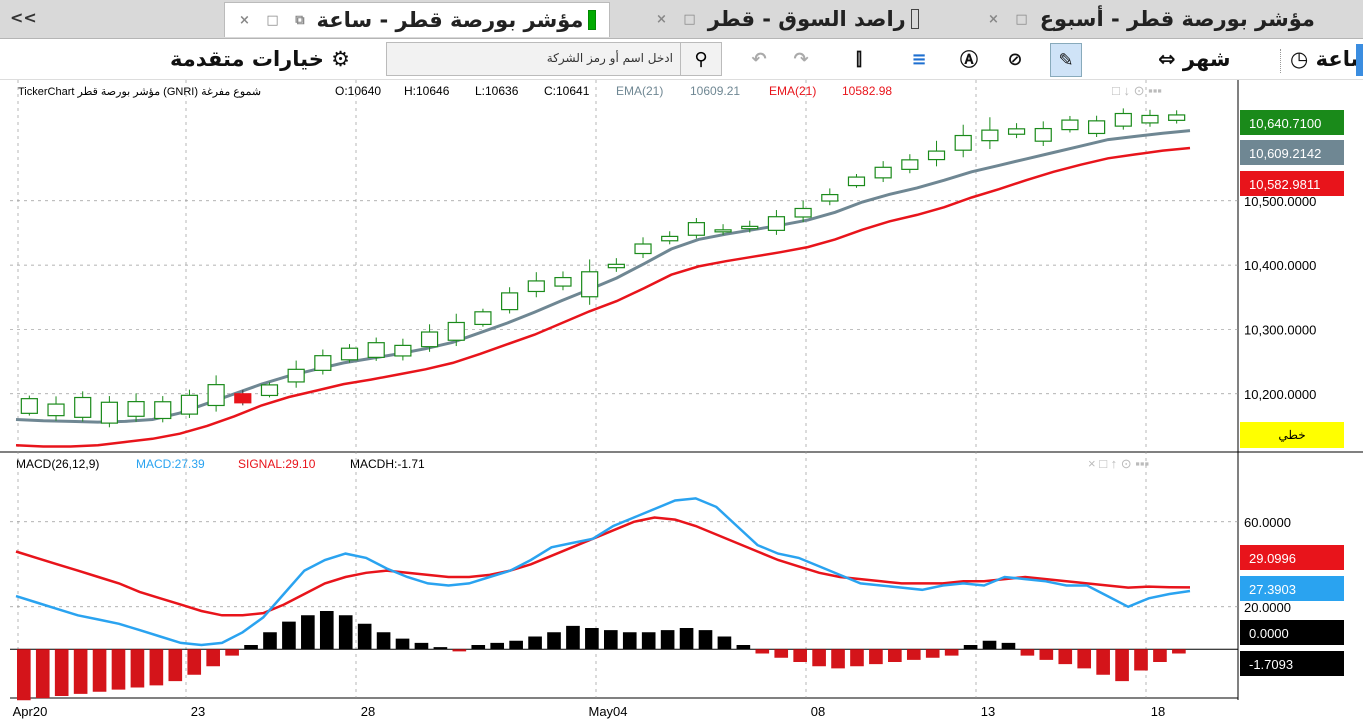  I want to click on status-indicator, so click(592, 20).